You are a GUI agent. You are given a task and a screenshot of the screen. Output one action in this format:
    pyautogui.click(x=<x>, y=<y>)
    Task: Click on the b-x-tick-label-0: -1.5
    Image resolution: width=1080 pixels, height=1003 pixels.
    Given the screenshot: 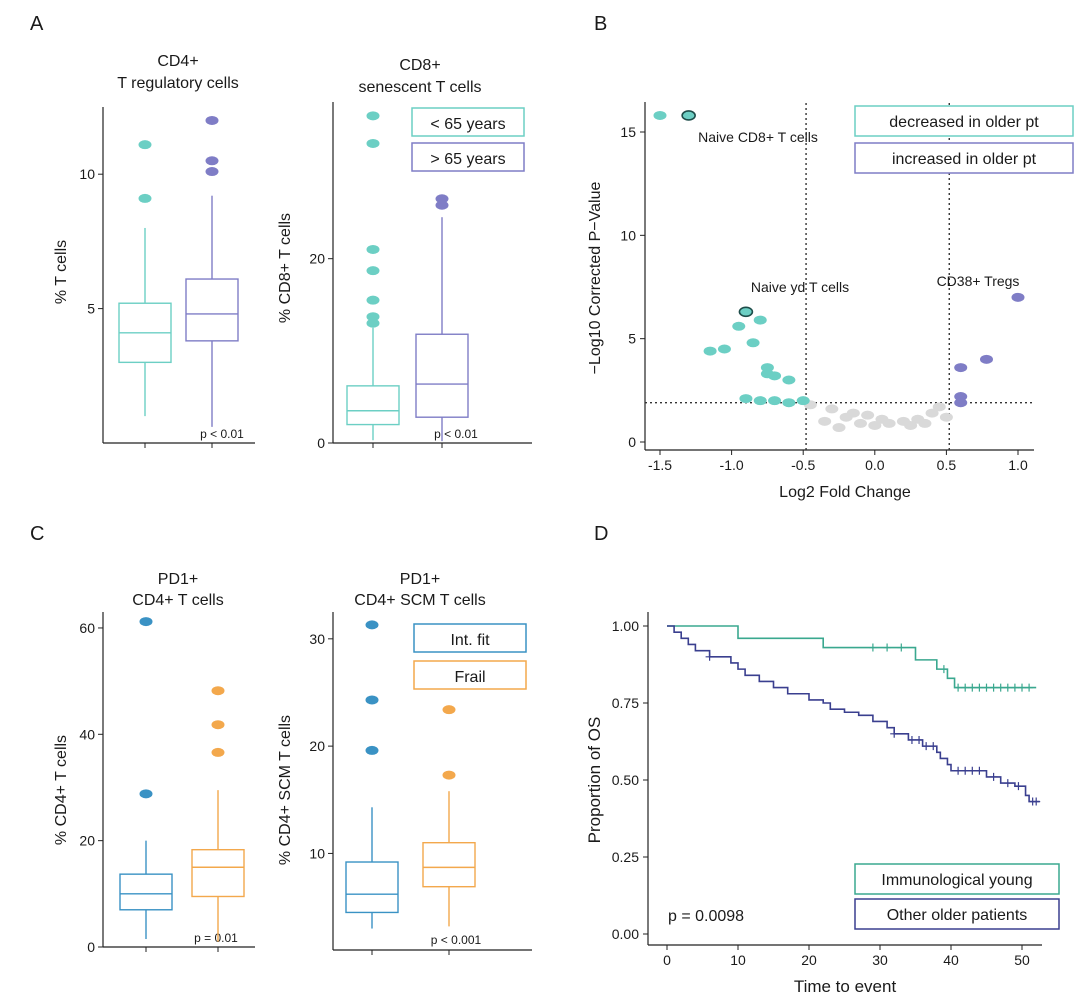 What is the action you would take?
    pyautogui.click(x=660, y=465)
    